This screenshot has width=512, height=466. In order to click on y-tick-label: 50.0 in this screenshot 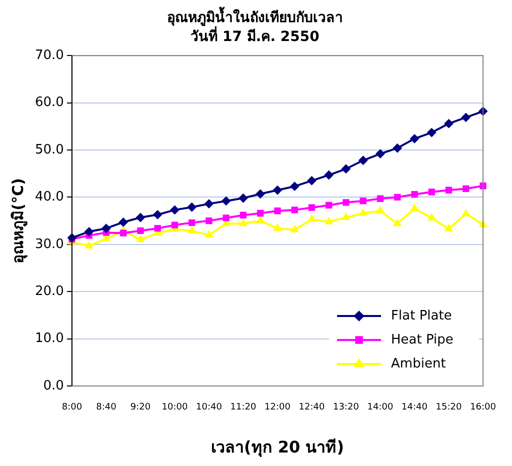, I will do `click(49, 150)`.